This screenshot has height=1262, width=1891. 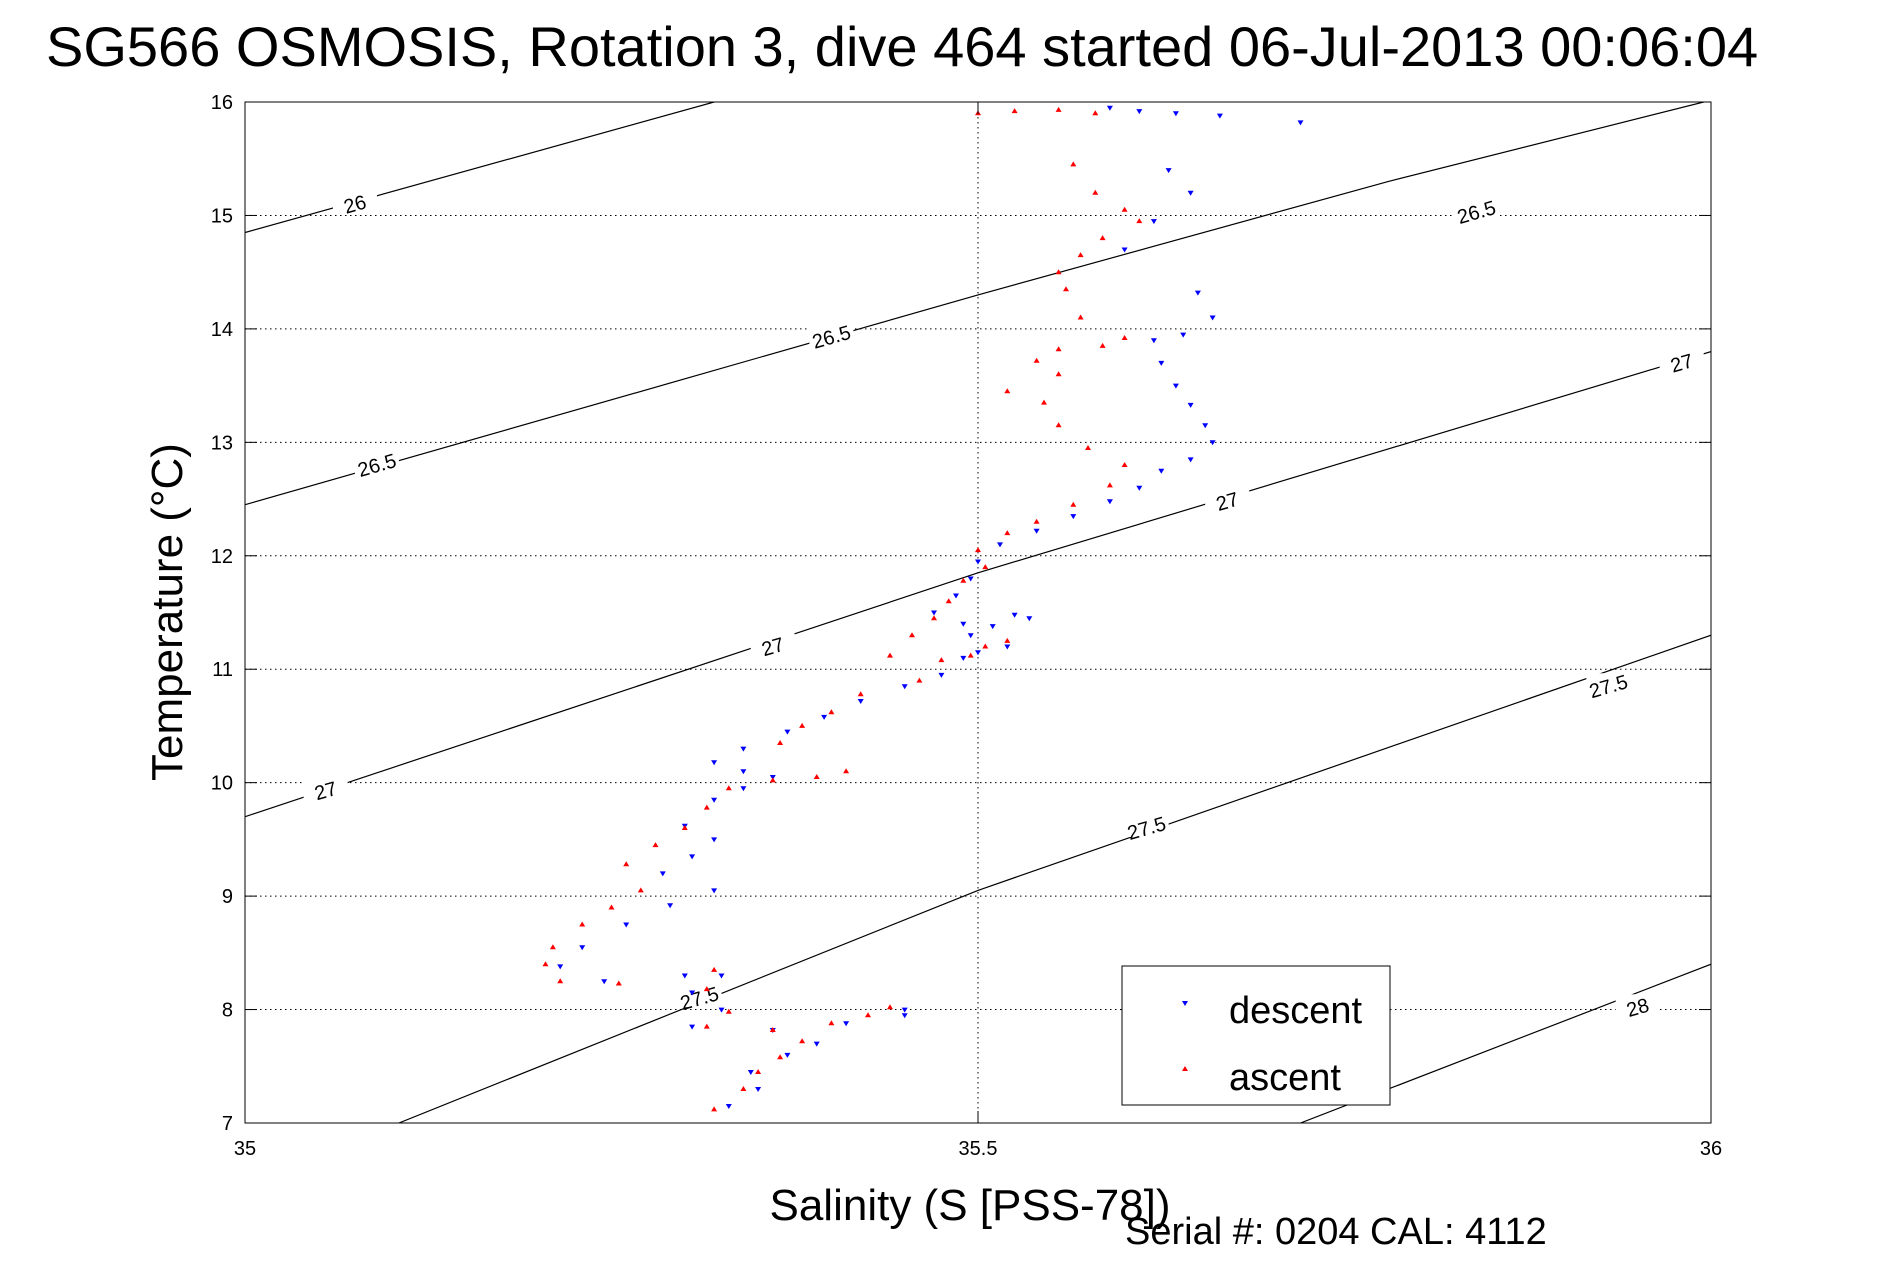 I want to click on y-tick-label: 8, so click(x=227, y=1011).